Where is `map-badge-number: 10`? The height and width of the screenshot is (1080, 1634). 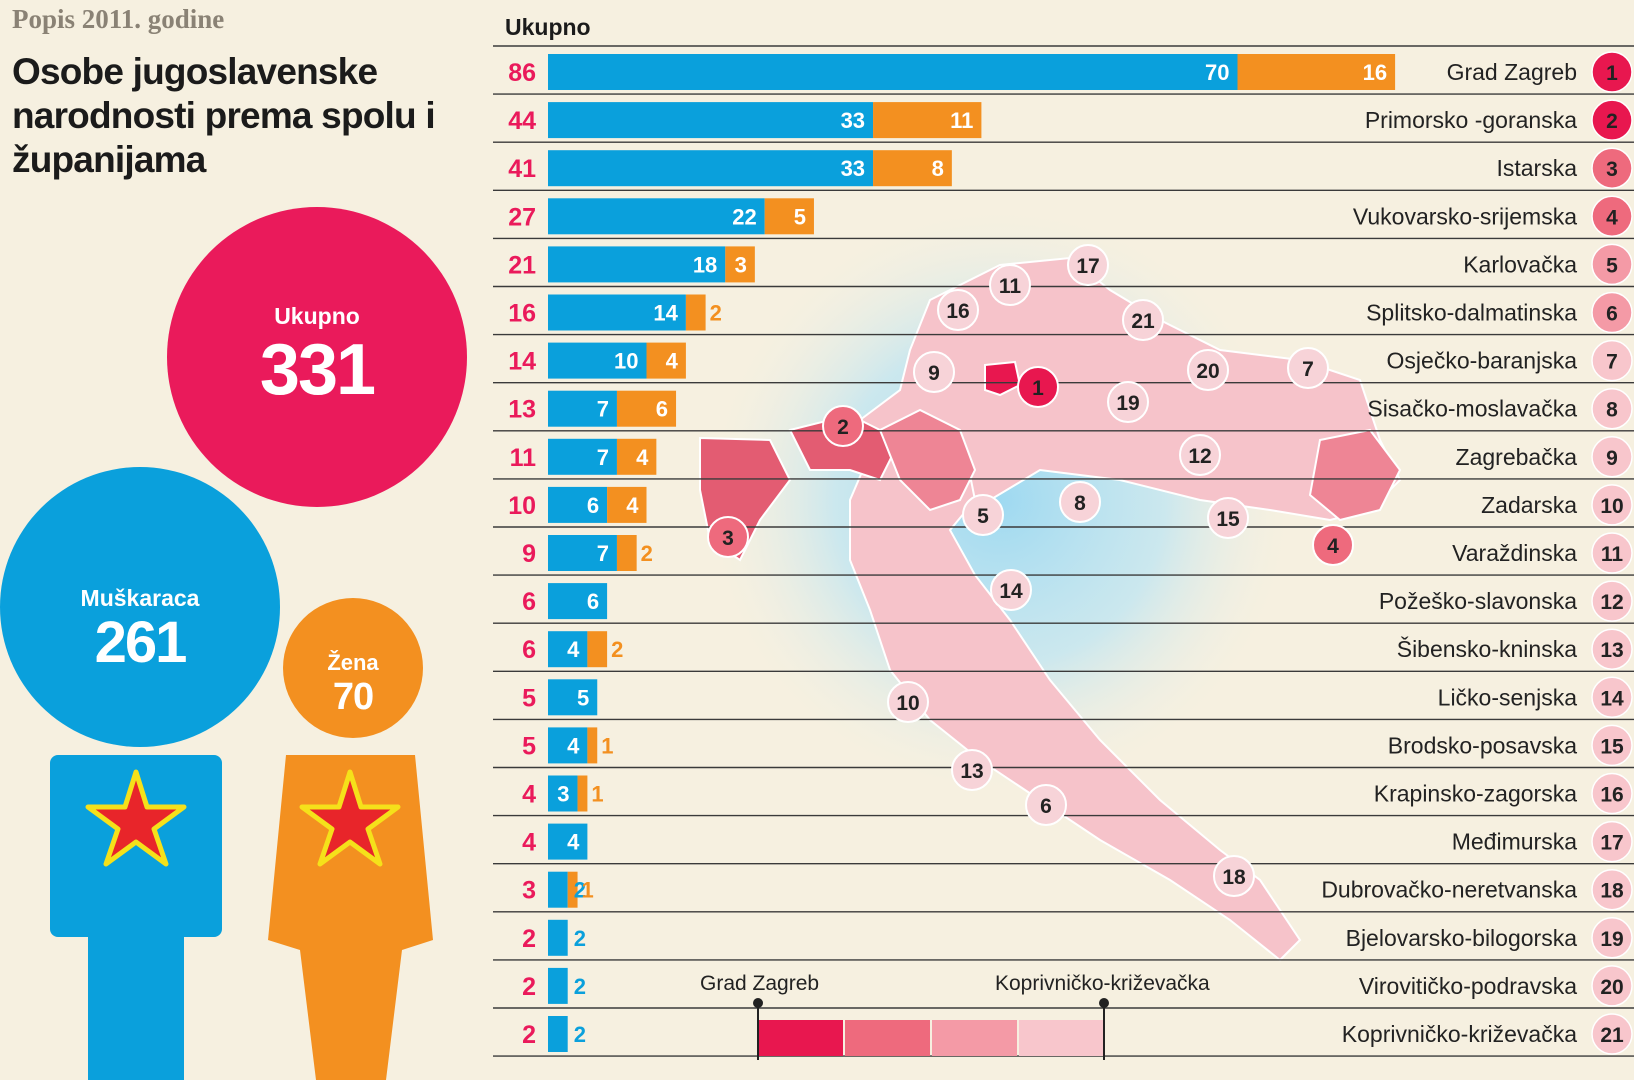
map-badge-number: 10 is located at coordinates (907, 703).